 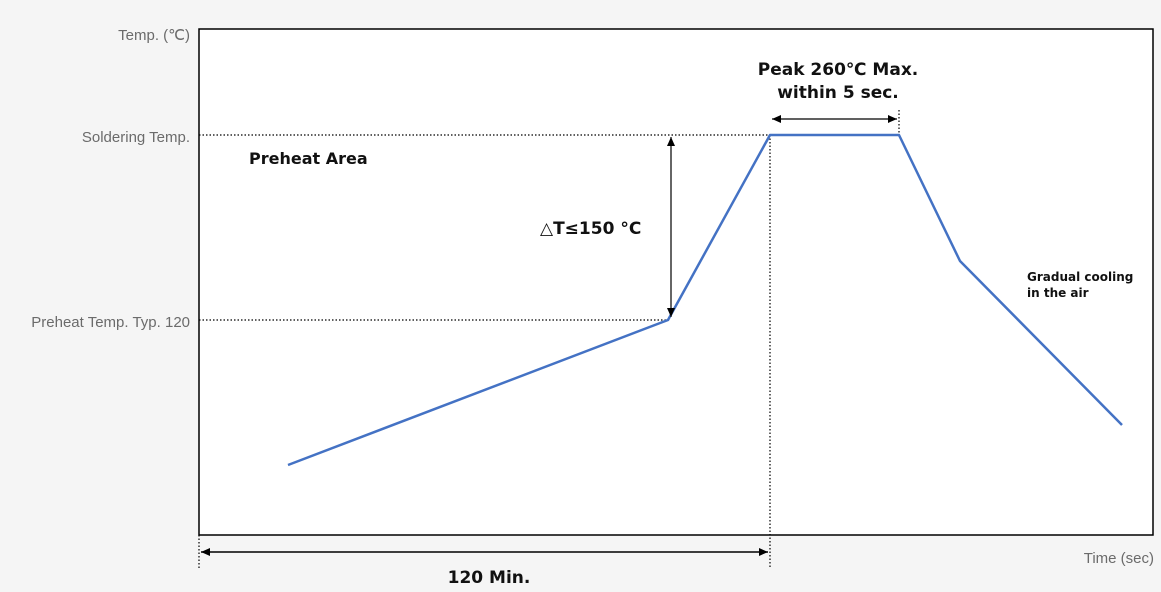 What do you see at coordinates (838, 70) in the screenshot?
I see `peak-label-line1: Peak 260℃ Max.` at bounding box center [838, 70].